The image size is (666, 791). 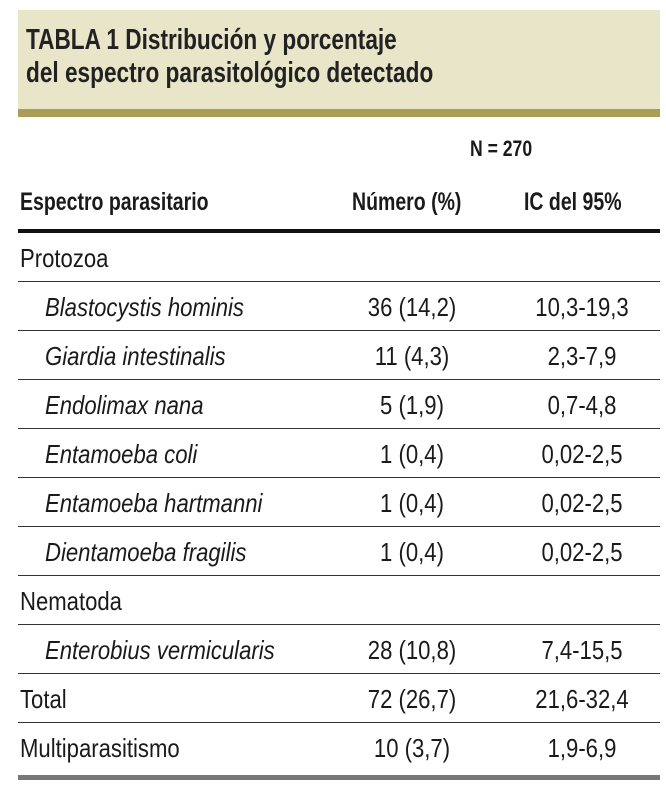 I want to click on table-row: Entamoeba hartmanni 1 (0,4) 0,02-2,5, so click(x=339, y=502).